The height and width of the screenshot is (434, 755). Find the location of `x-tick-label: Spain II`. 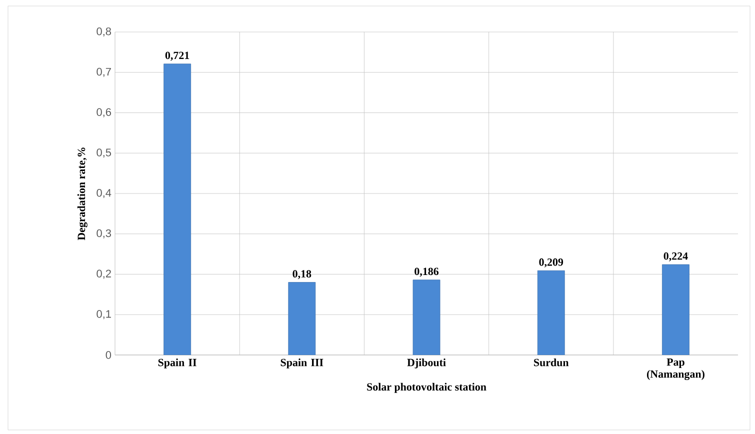

x-tick-label: Spain II is located at coordinates (177, 363).